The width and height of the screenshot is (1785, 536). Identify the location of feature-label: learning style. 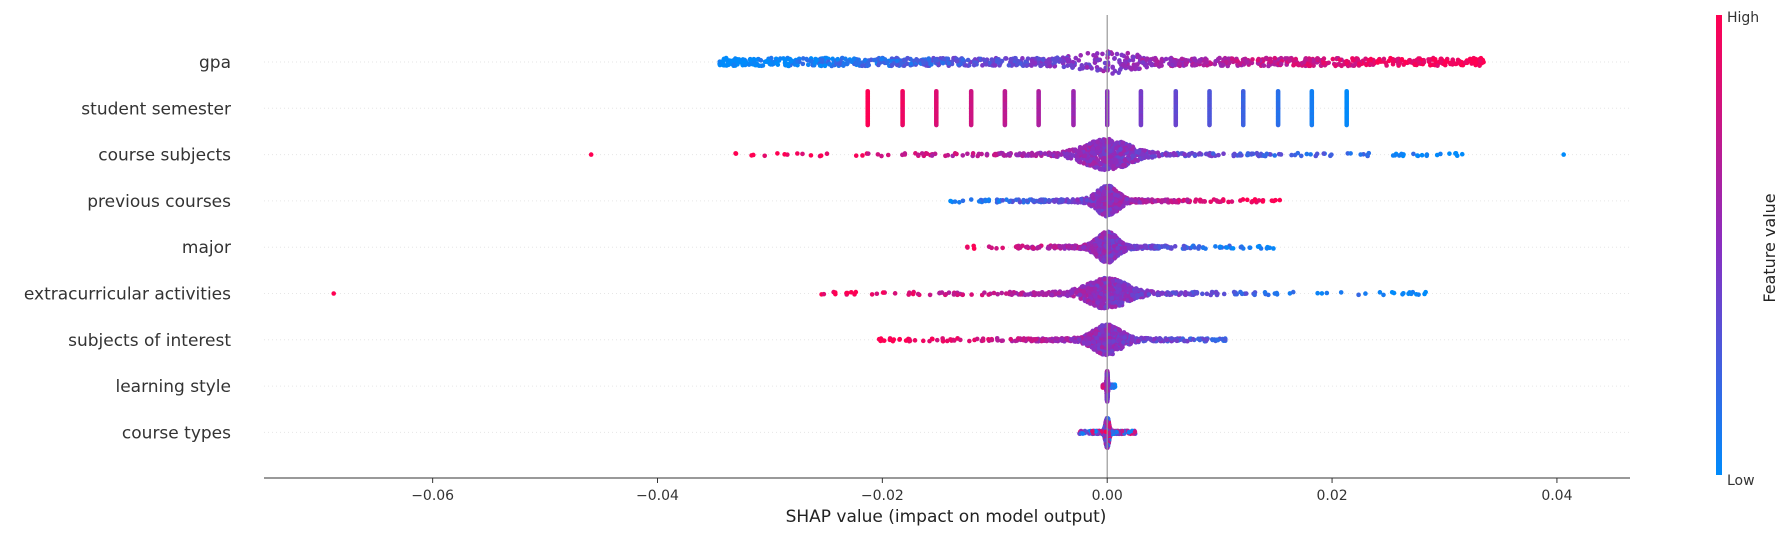
(173, 387).